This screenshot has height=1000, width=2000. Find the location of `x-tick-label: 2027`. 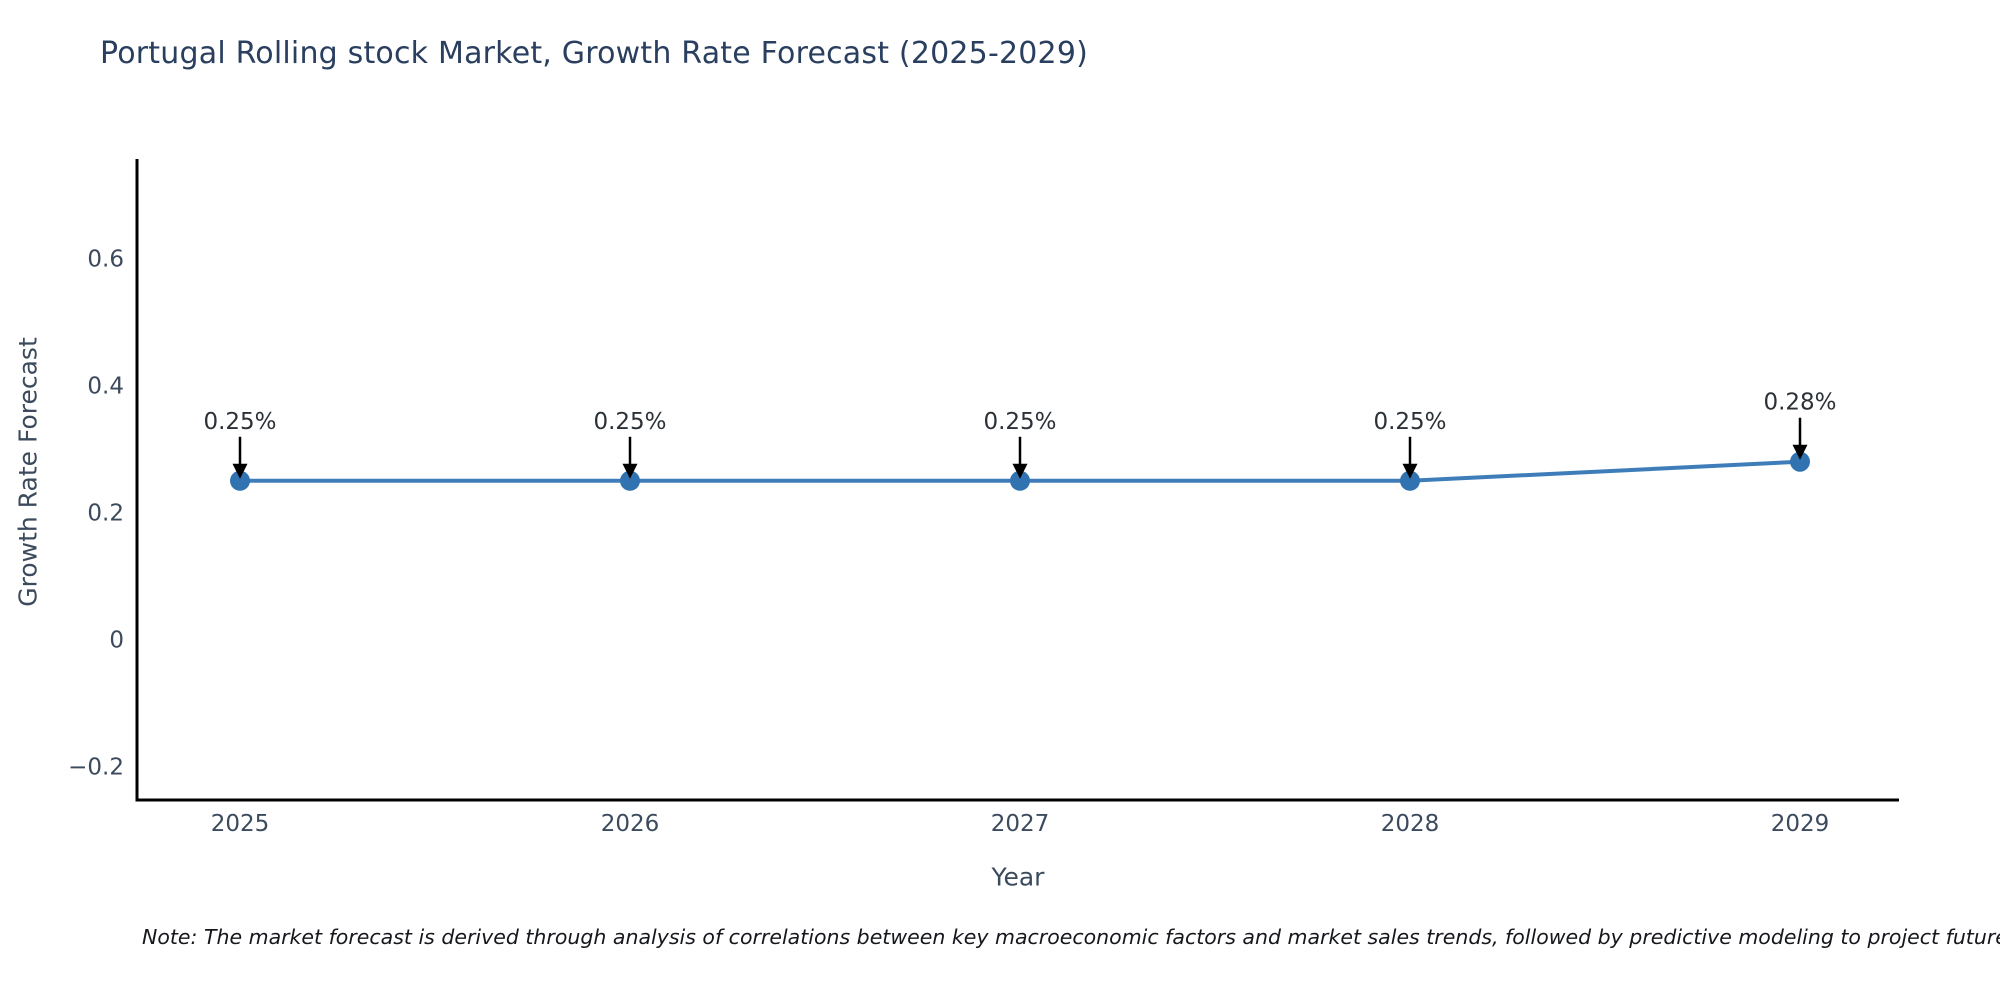

x-tick-label: 2027 is located at coordinates (1020, 824).